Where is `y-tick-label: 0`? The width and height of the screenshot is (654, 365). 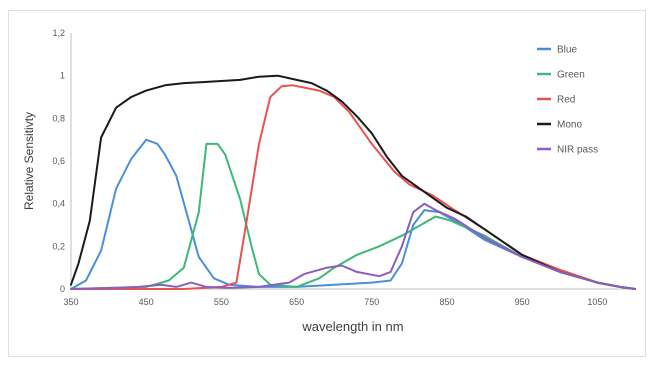 y-tick-label: 0 is located at coordinates (62, 289).